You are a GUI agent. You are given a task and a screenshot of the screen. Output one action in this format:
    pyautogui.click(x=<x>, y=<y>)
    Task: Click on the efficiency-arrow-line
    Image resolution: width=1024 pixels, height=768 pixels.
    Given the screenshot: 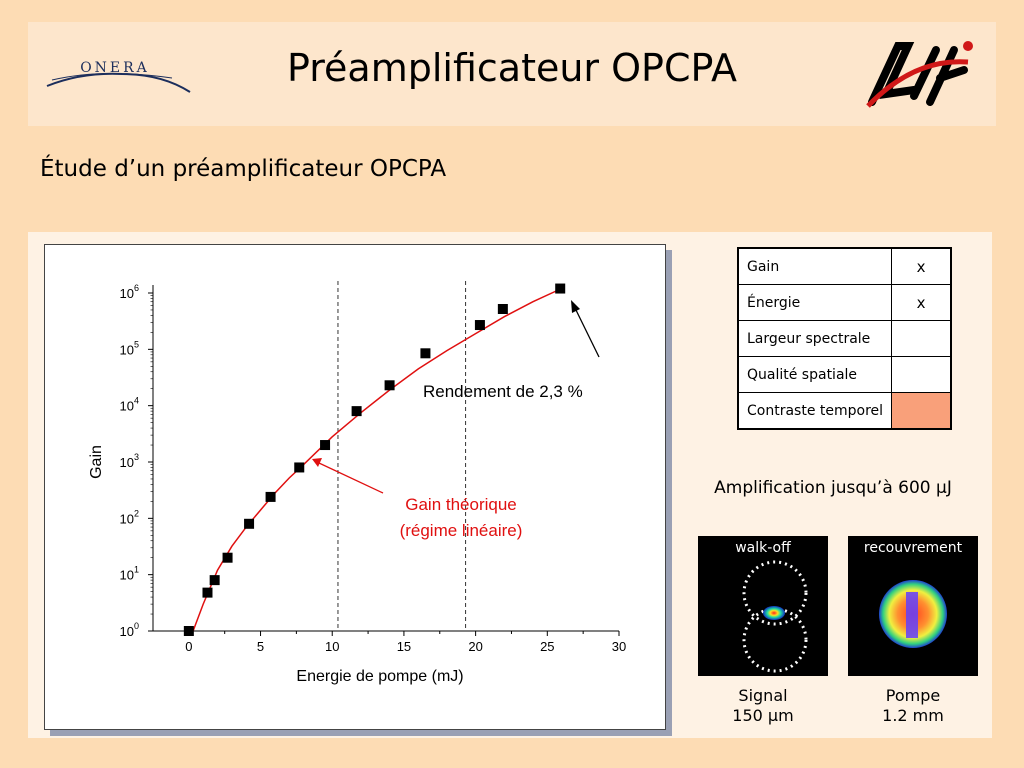 What is the action you would take?
    pyautogui.click(x=587, y=332)
    